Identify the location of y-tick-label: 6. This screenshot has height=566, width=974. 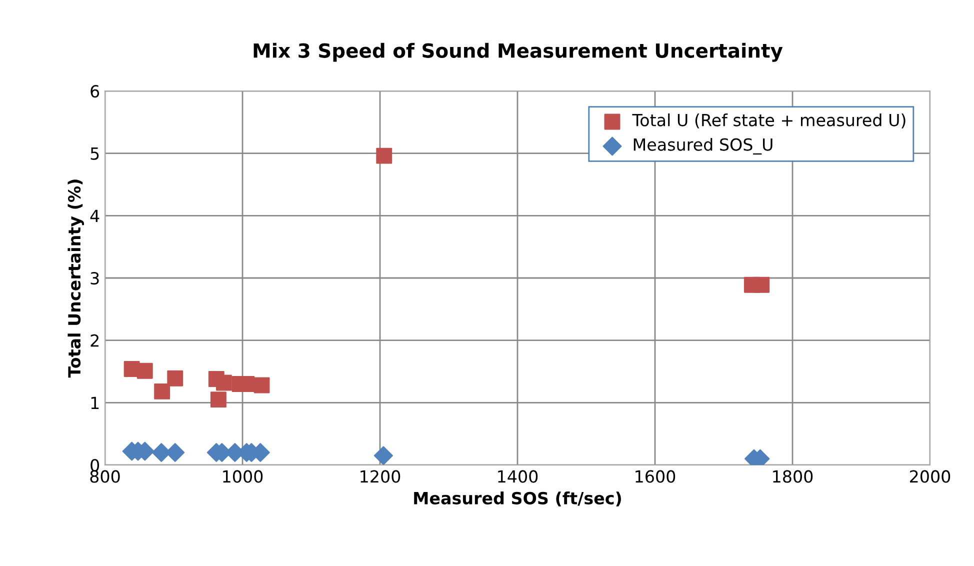
(95, 91).